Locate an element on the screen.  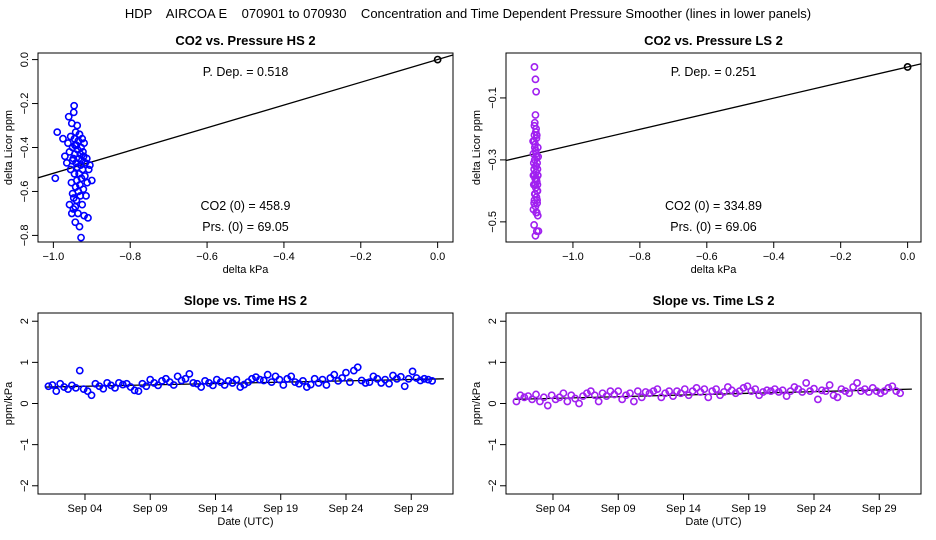
y-tick-label: 0 is located at coordinates (493, 403).